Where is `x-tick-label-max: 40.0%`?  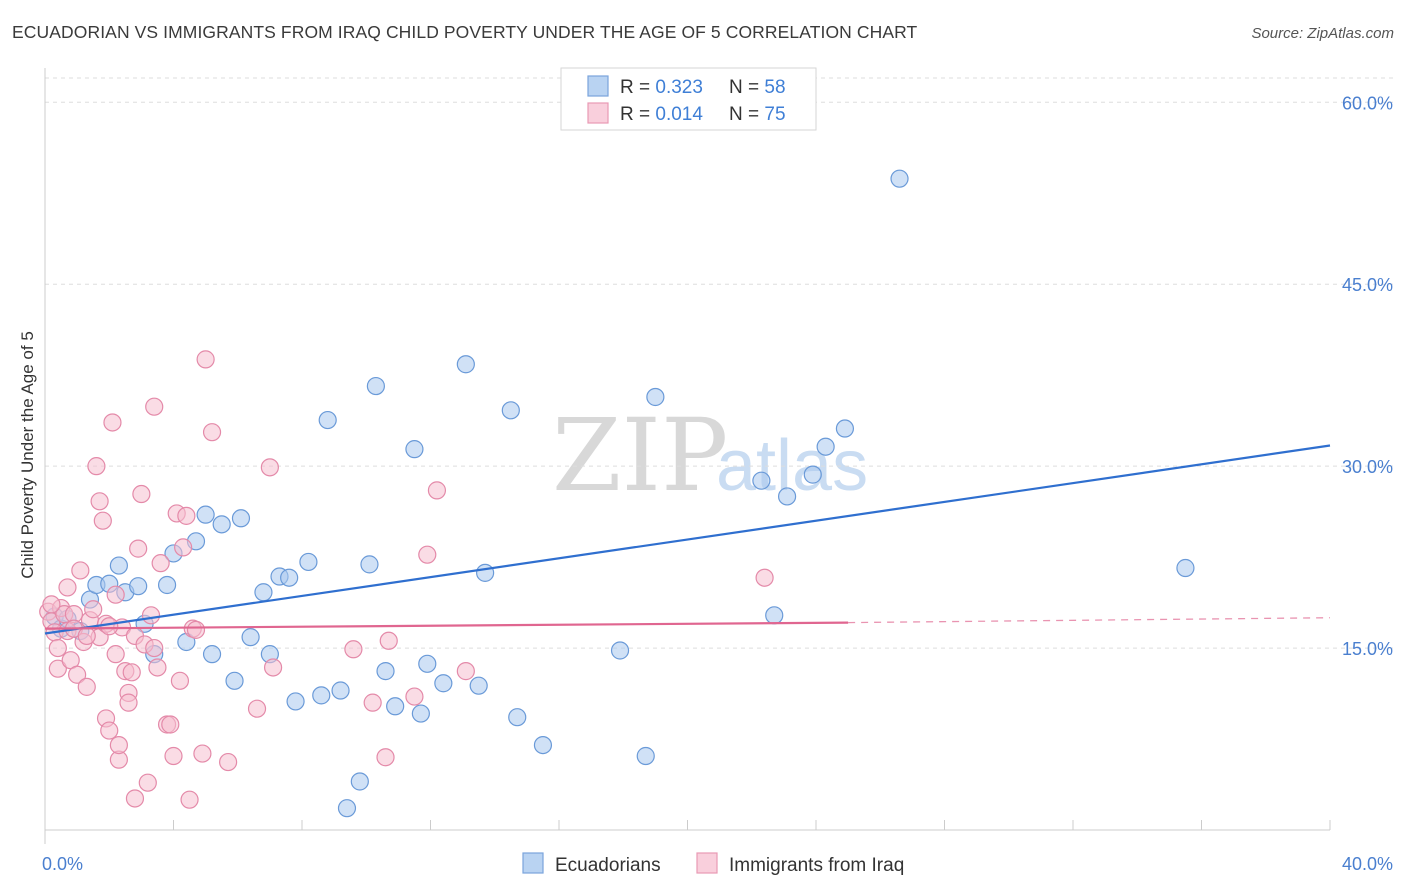
x-tick-label-max: 40.0% is located at coordinates (1367, 864).